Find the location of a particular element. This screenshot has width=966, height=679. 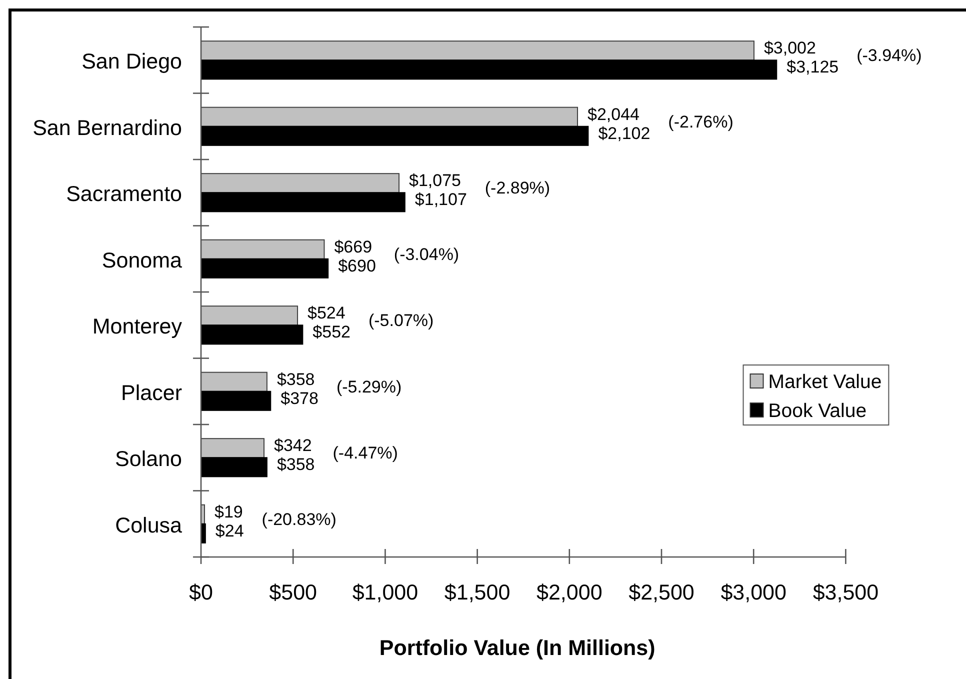

y-tick-label: San Bernardino is located at coordinates (107, 128).